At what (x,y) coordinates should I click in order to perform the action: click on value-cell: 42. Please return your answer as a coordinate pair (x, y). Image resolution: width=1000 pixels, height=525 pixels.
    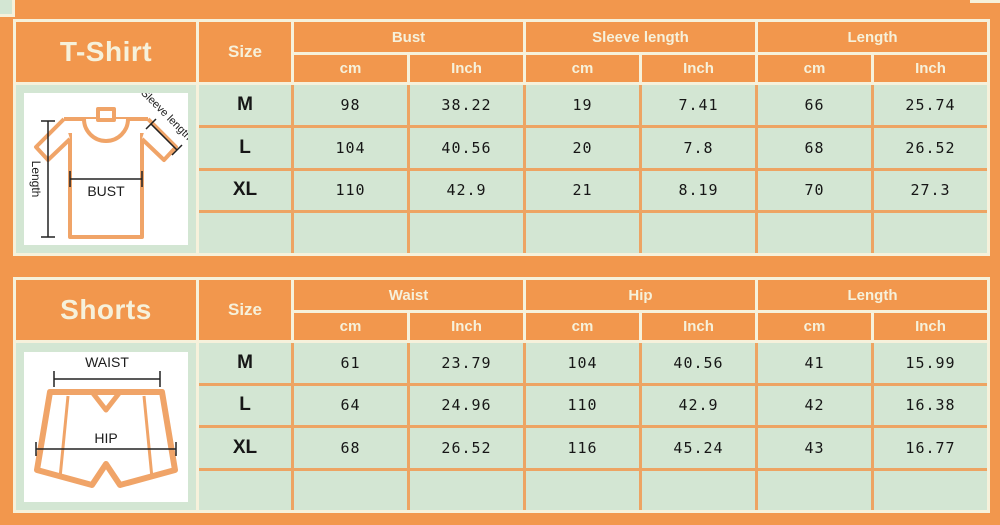
    Looking at the image, I should click on (814, 405).